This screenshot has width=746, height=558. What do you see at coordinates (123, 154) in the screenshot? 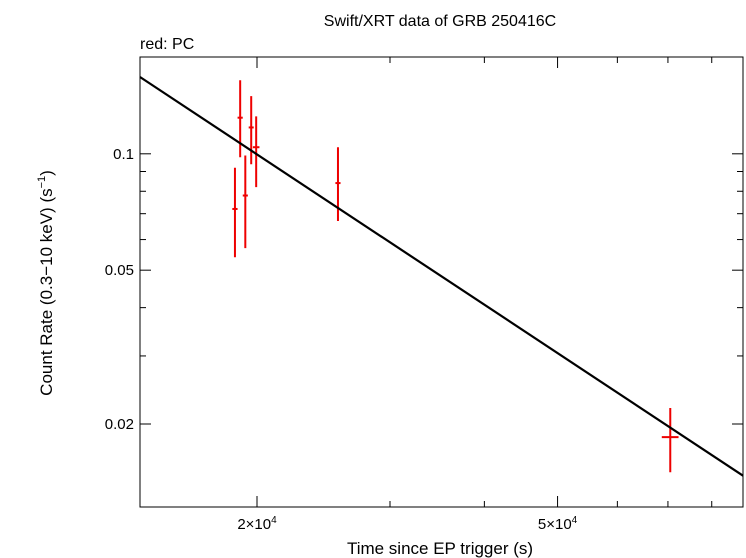
I see `y-tick-label: 0.1` at bounding box center [123, 154].